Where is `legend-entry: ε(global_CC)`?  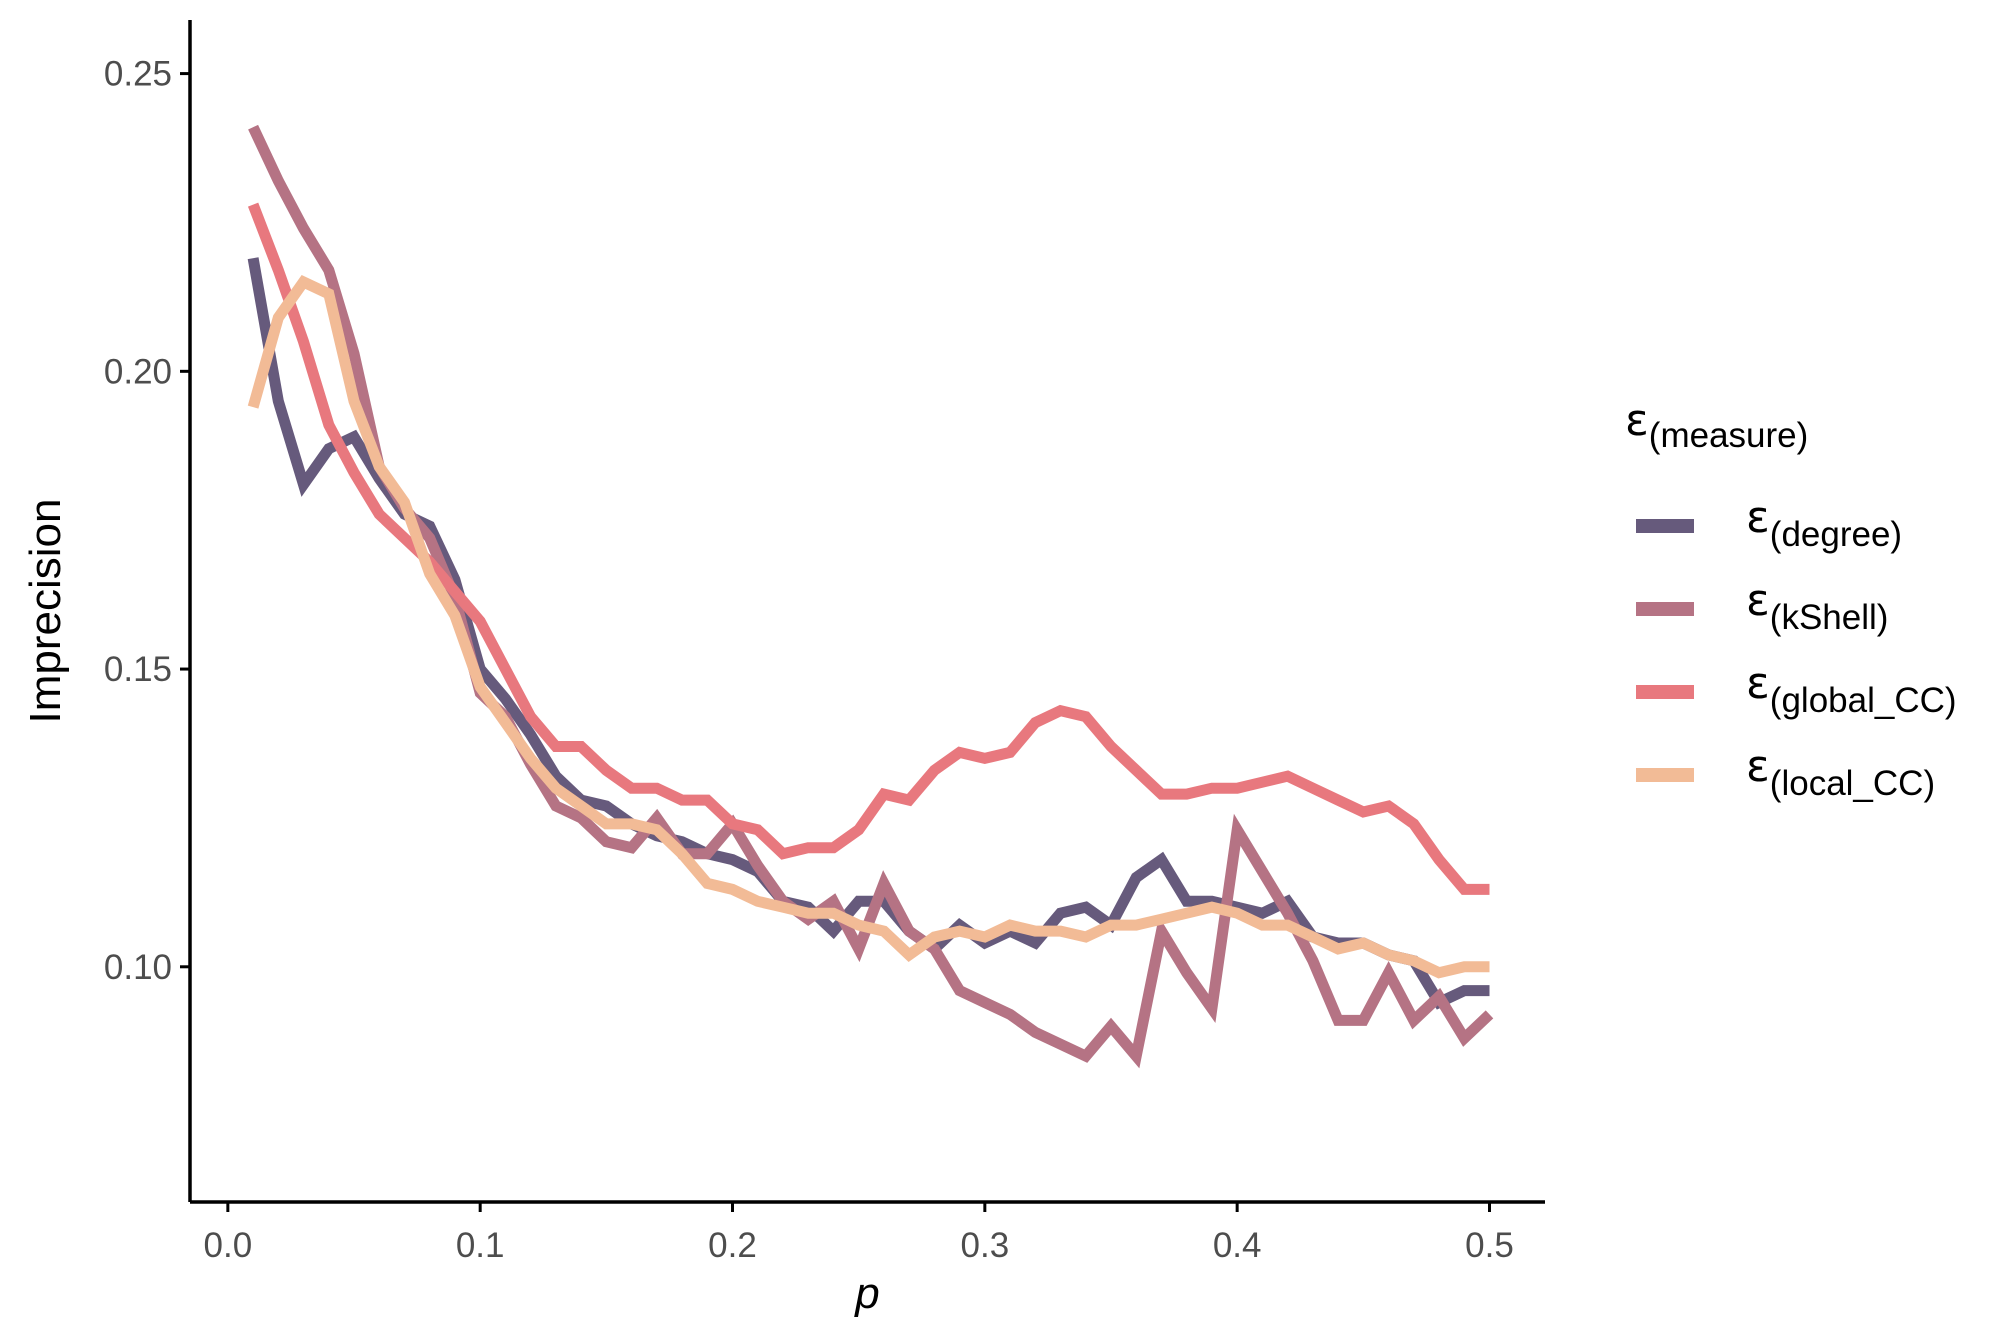 legend-entry: ε(global_CC) is located at coordinates (1796, 689).